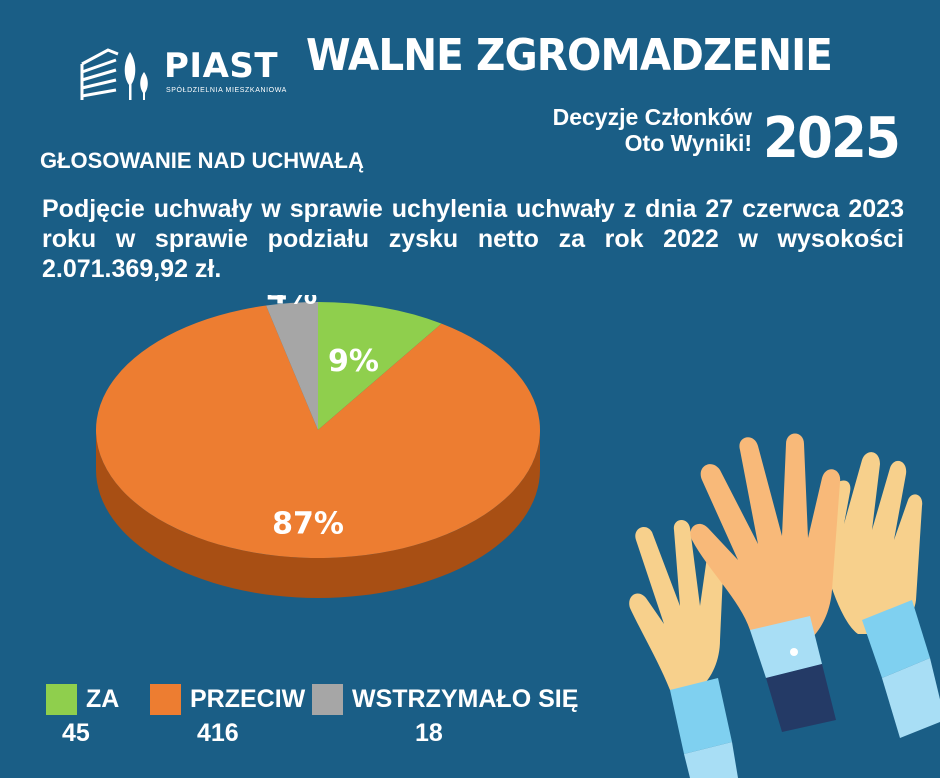  Describe the element at coordinates (248, 699) in the screenshot. I see `legend-przeciw-label: PRZECIW` at that location.